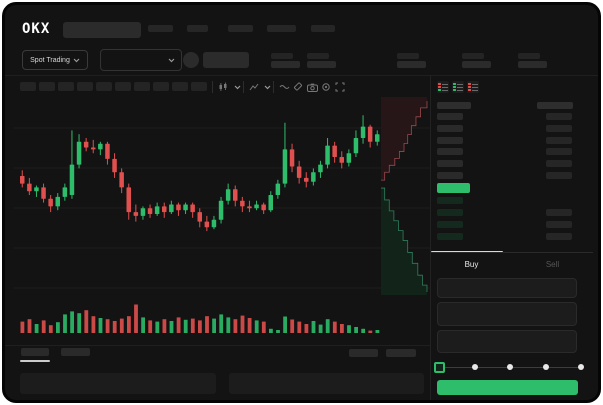 The height and width of the screenshot is (405, 603). Describe the element at coordinates (223, 87) in the screenshot. I see `candle-type-icon` at that location.